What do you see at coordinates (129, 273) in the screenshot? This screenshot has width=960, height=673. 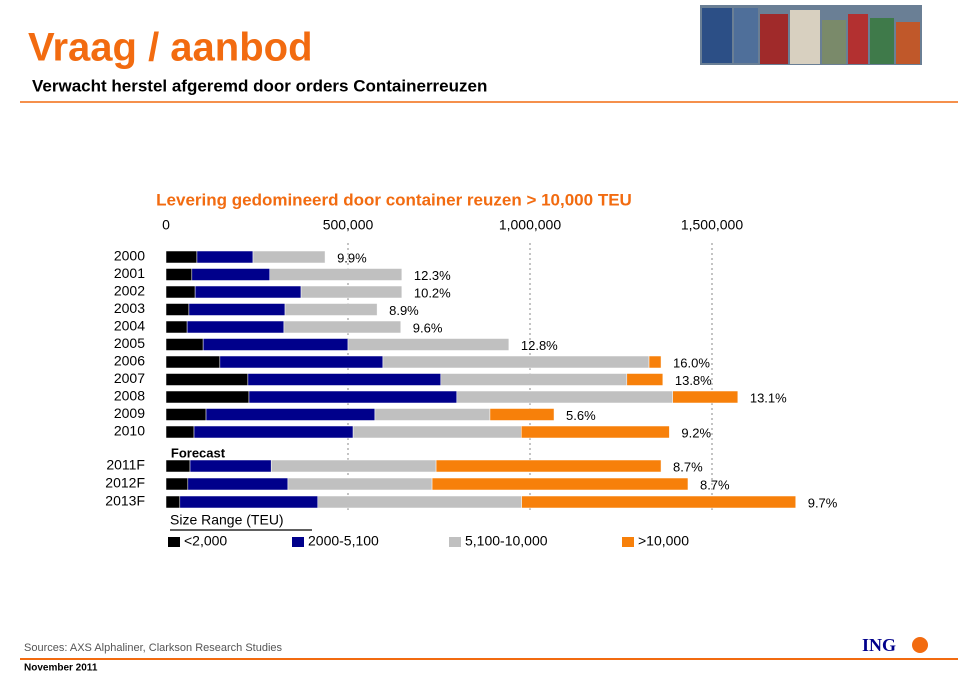 I see `y-tick-label: 2001` at bounding box center [129, 273].